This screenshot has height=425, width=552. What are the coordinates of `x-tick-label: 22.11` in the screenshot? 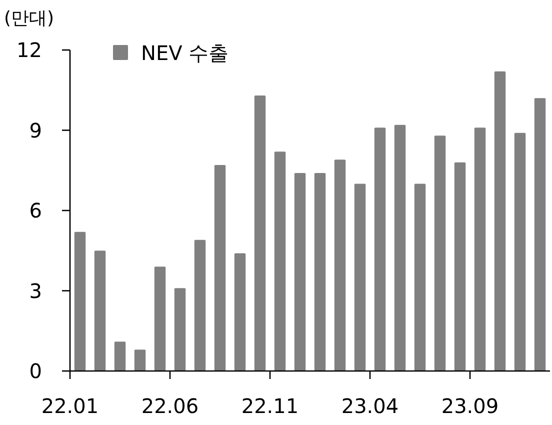 It's located at (270, 406).